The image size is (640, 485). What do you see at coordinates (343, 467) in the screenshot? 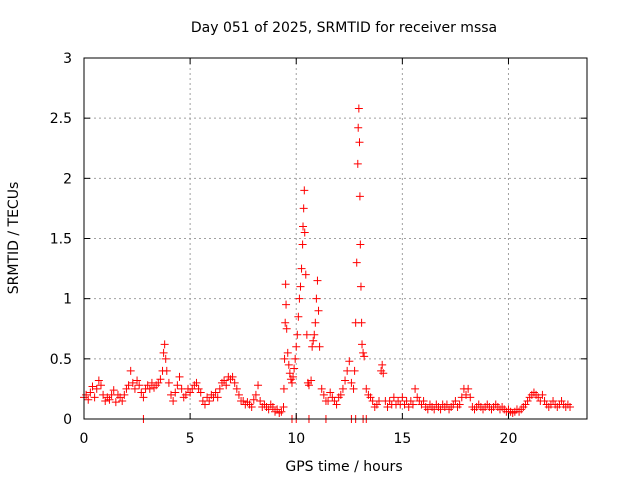
I see `x-axis-title: GPS time / hours` at bounding box center [343, 467].